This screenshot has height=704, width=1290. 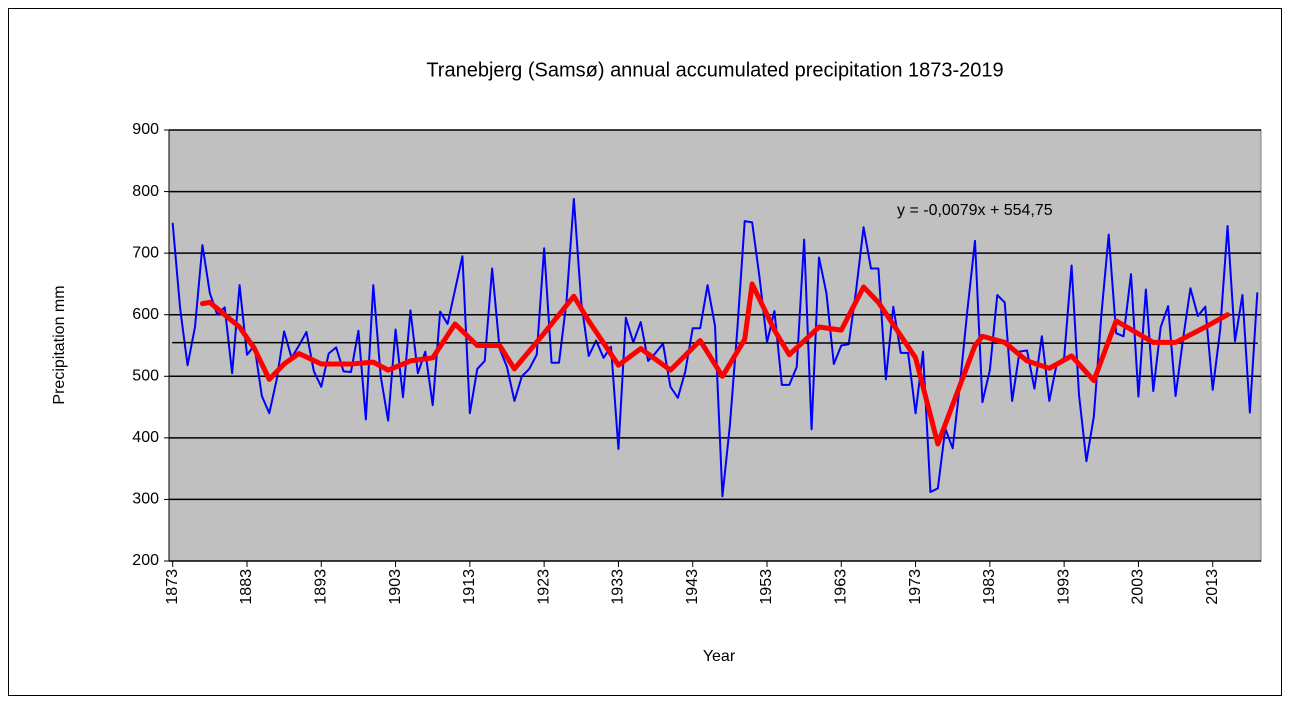 What do you see at coordinates (841, 587) in the screenshot?
I see `x-tick-label: 1963` at bounding box center [841, 587].